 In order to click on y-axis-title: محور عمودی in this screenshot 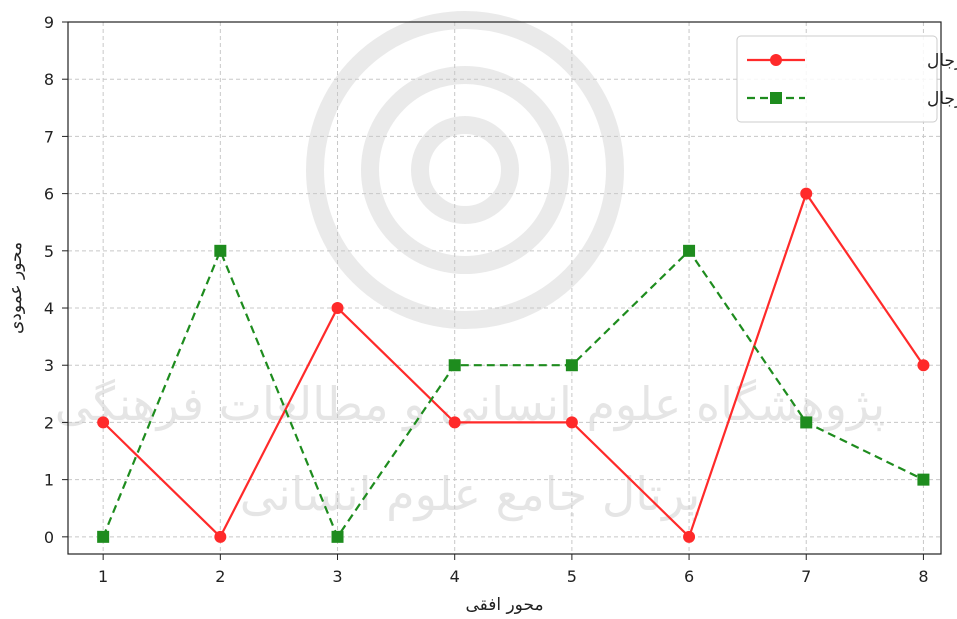, I will do `click(16, 288)`.